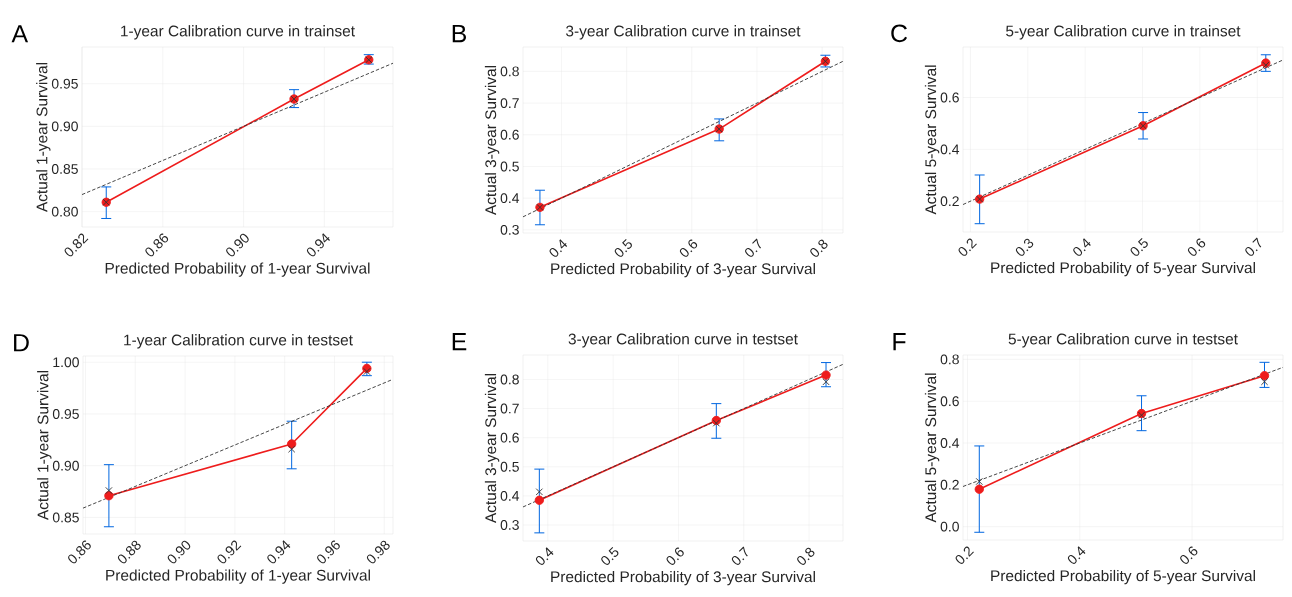  Describe the element at coordinates (238, 32) in the screenshot. I see `chart-title: 1-year Calibration curve in trainset` at that location.